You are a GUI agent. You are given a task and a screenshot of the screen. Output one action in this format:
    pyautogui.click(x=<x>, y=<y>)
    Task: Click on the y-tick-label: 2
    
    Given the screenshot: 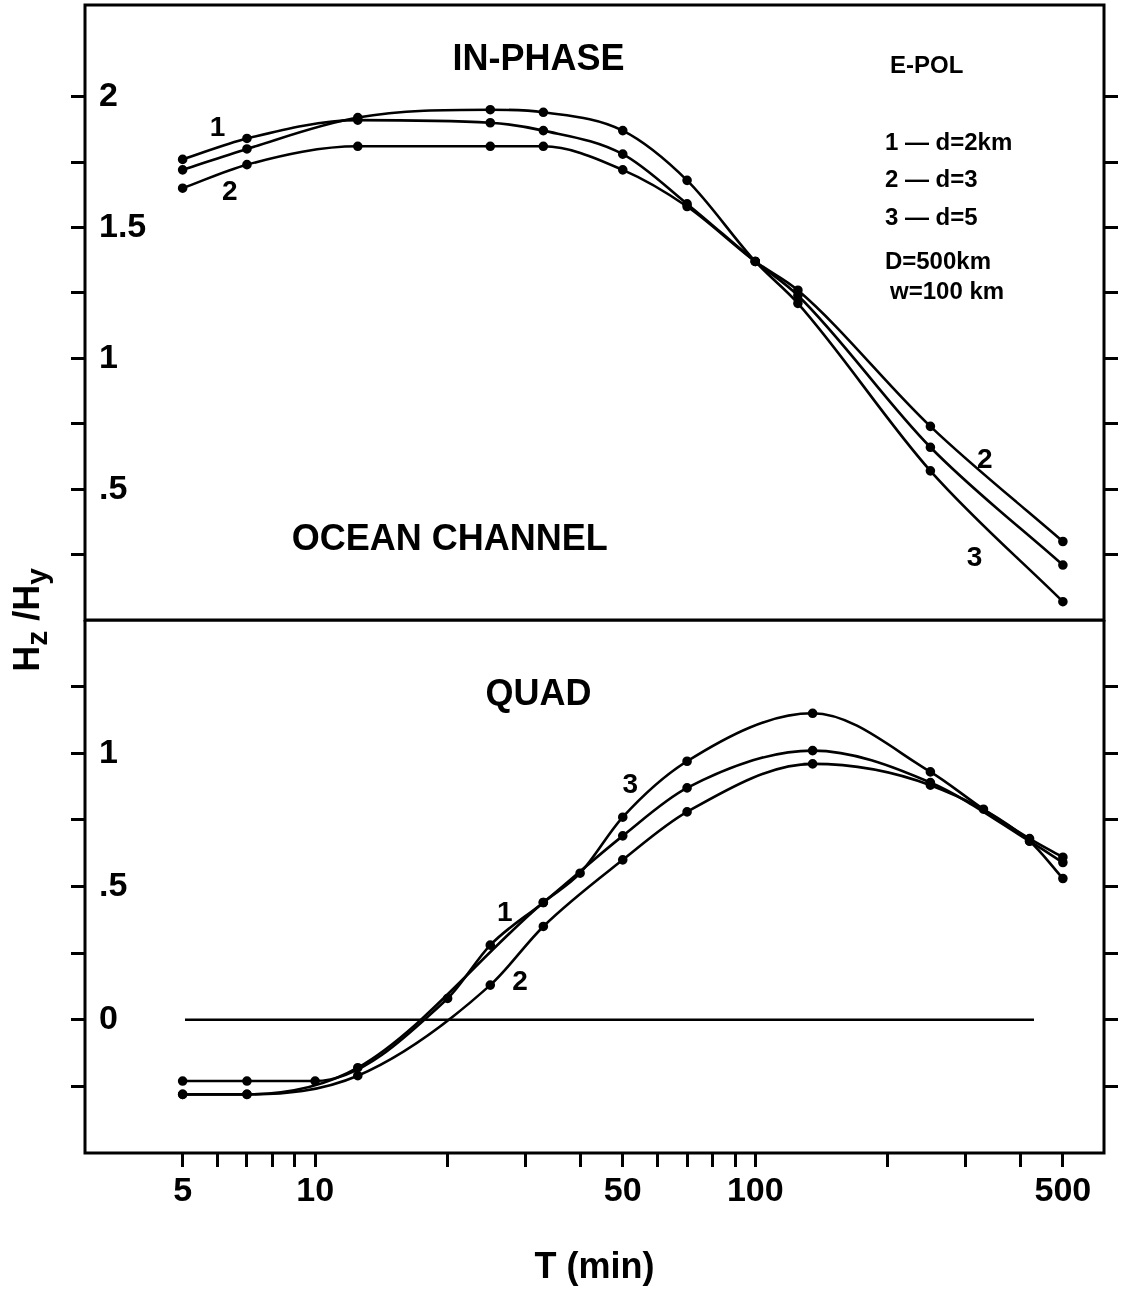 What is the action you would take?
    pyautogui.click(x=108, y=93)
    